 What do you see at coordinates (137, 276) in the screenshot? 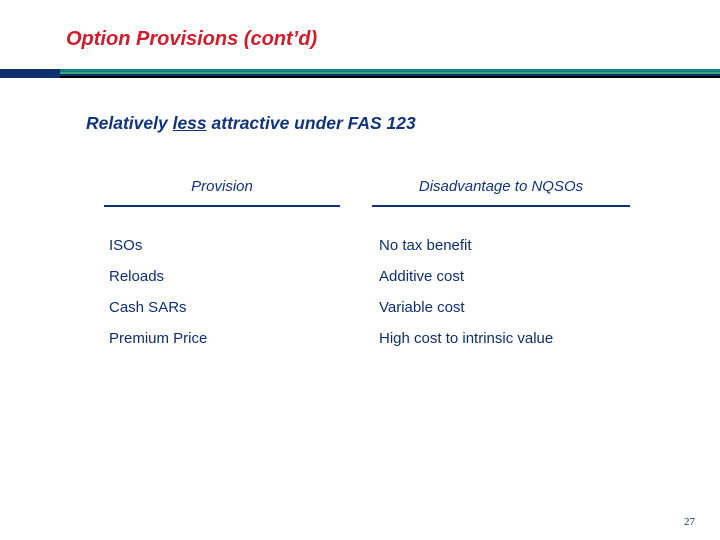
I see `provision-cell: Reloads` at bounding box center [137, 276].